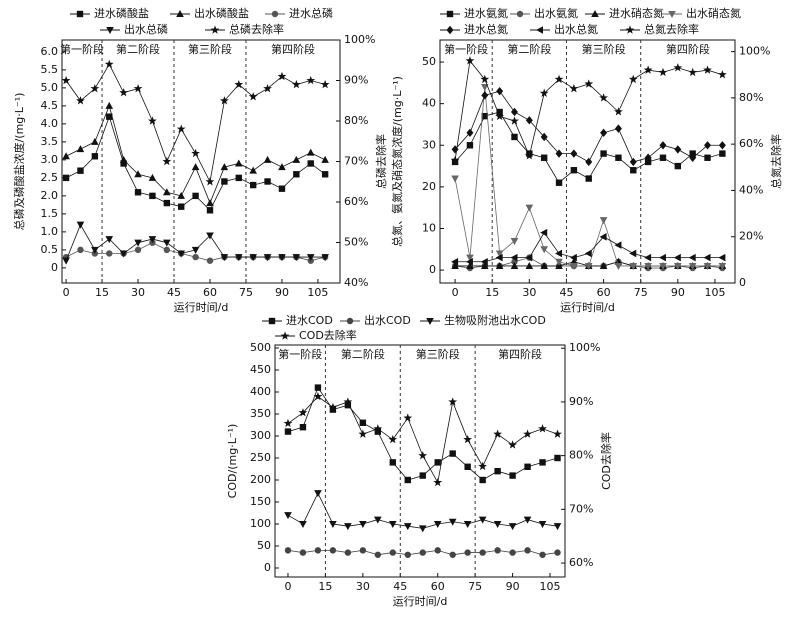 The width and height of the screenshot is (791, 621). What do you see at coordinates (475, 586) in the screenshot?
I see `x-tick-label: 75` at bounding box center [475, 586].